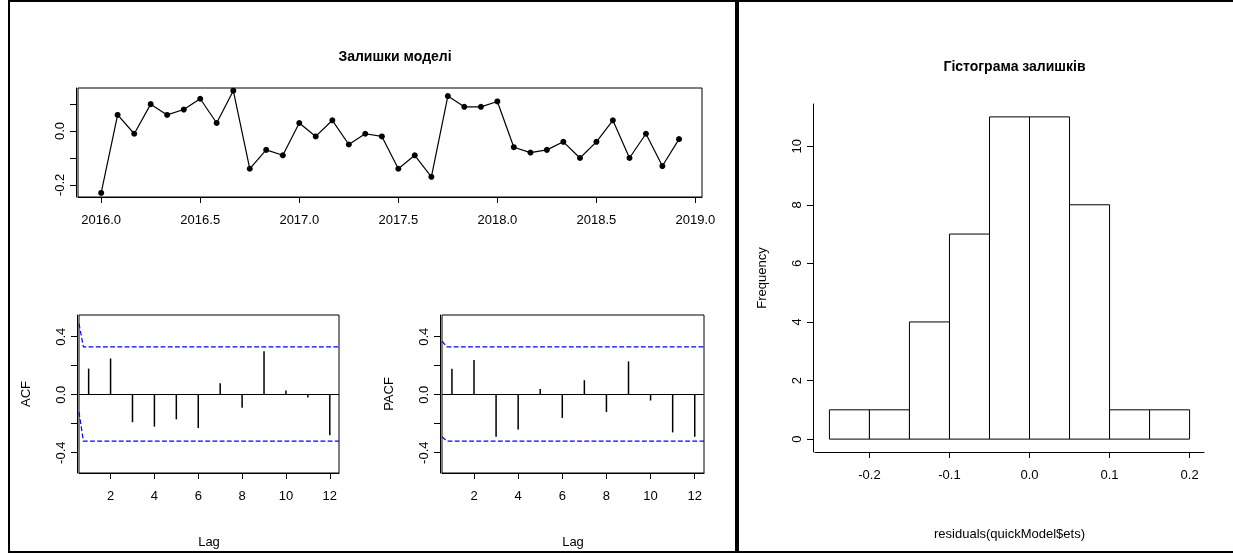 The image size is (1233, 554). What do you see at coordinates (398, 219) in the screenshot?
I see `x-tick-label: 2017.5` at bounding box center [398, 219].